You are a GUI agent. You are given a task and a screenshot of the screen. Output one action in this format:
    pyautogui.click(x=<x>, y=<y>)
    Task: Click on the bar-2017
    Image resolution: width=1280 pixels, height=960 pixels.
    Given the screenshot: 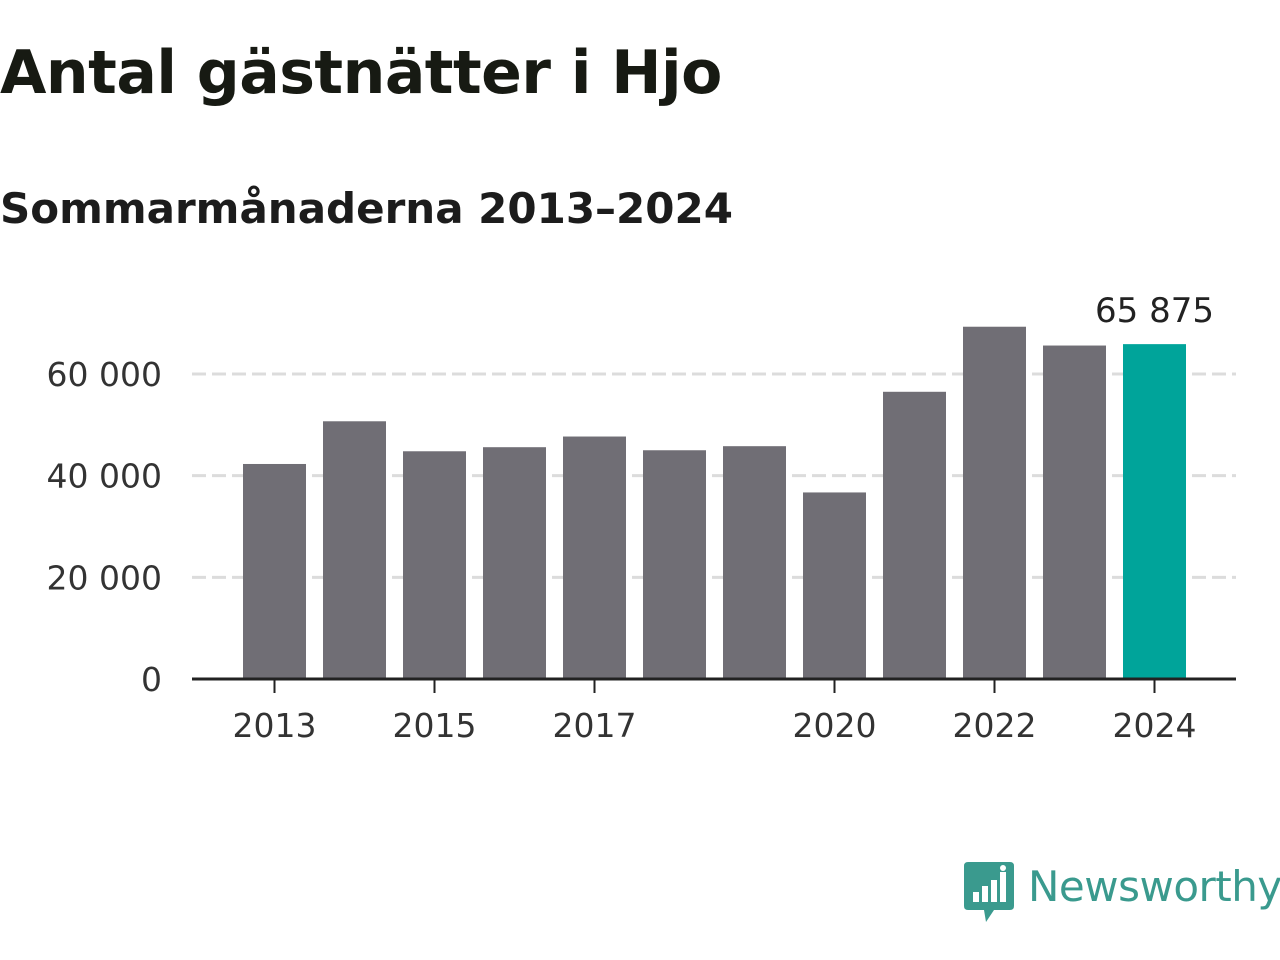 What is the action you would take?
    pyautogui.click(x=594, y=557)
    